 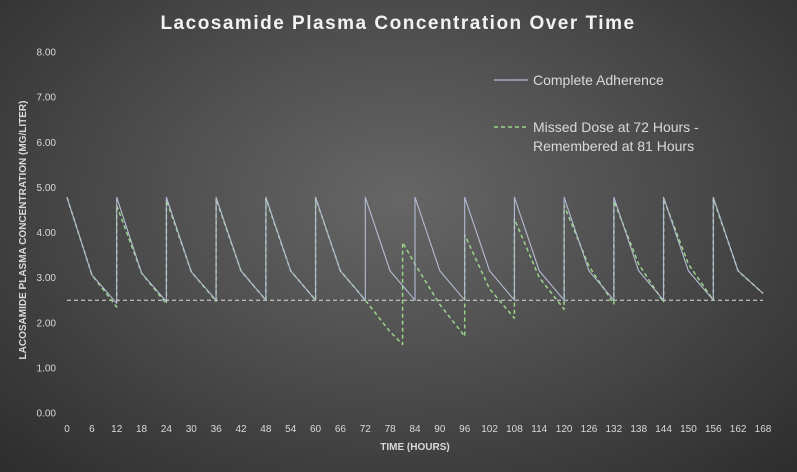 What do you see at coordinates (539, 429) in the screenshot?
I see `x-tick-label: 114` at bounding box center [539, 429].